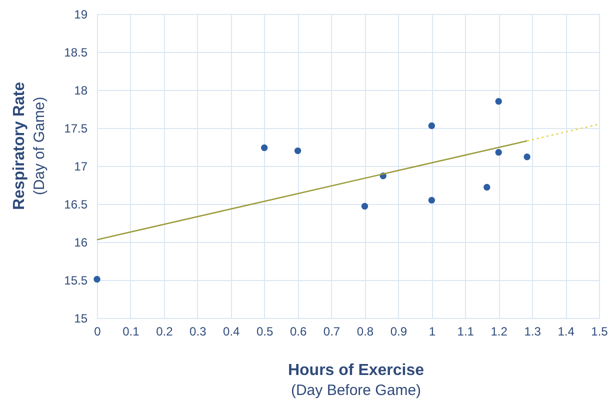 This screenshot has width=616, height=405. I want to click on y-tick-label: 17, so click(81, 167).